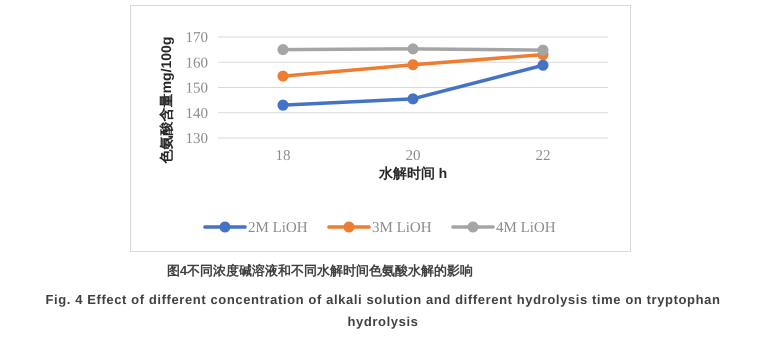 This screenshot has height=343, width=765. Describe the element at coordinates (526, 228) in the screenshot. I see `legend-label: 4M LiOH` at that location.